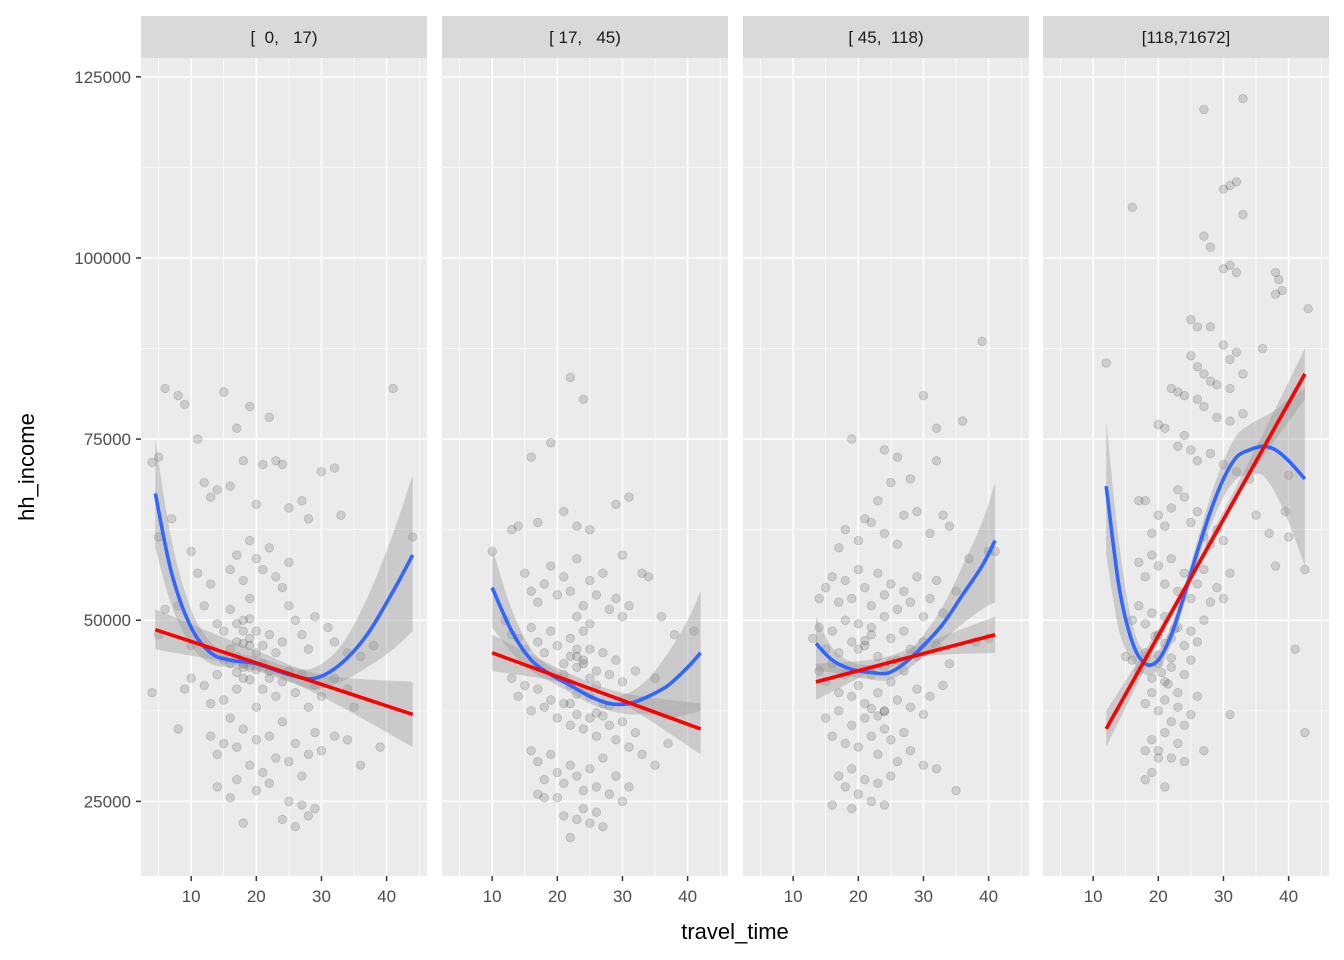  Describe the element at coordinates (988, 896) in the screenshot. I see `x-tick-label: 40` at that location.